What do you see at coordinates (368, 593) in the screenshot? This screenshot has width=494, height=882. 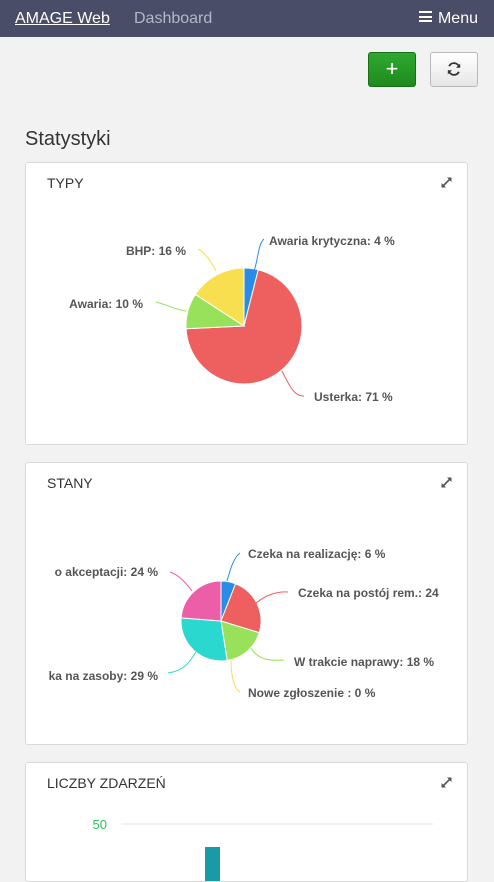 I see `pie-slice-label: Czeka na postój rem.: 24` at bounding box center [368, 593].